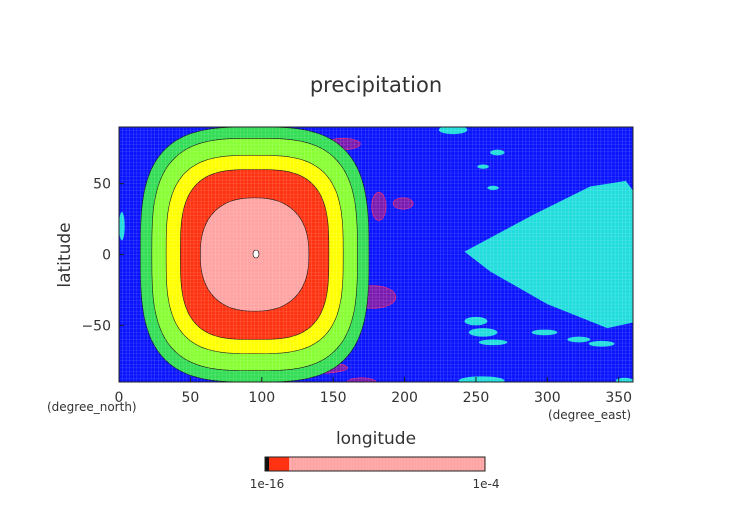  What do you see at coordinates (190, 398) in the screenshot?
I see `x-tick-label: 50` at bounding box center [190, 398].